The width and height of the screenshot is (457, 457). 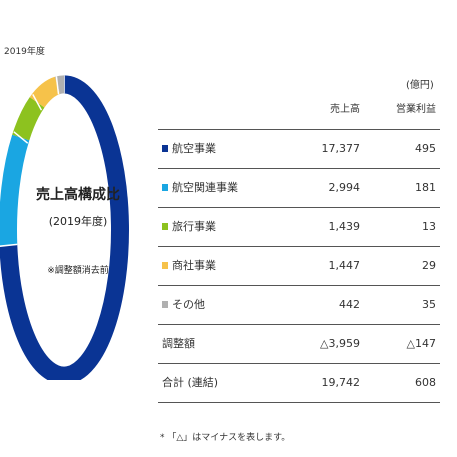 What do you see at coordinates (341, 148) in the screenshot?
I see `row-sales: 17,377` at bounding box center [341, 148].